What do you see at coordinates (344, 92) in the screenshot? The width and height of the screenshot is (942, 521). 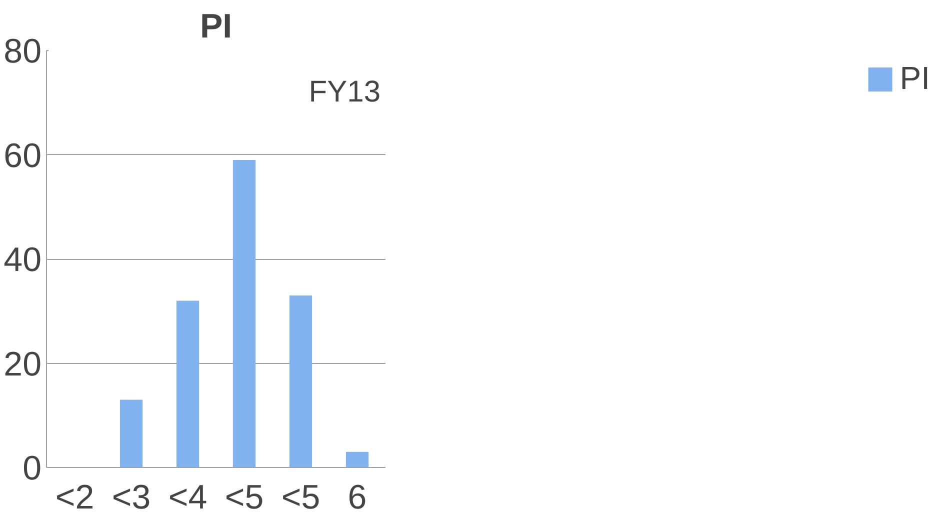 I see `annotation: FY13` at bounding box center [344, 92].